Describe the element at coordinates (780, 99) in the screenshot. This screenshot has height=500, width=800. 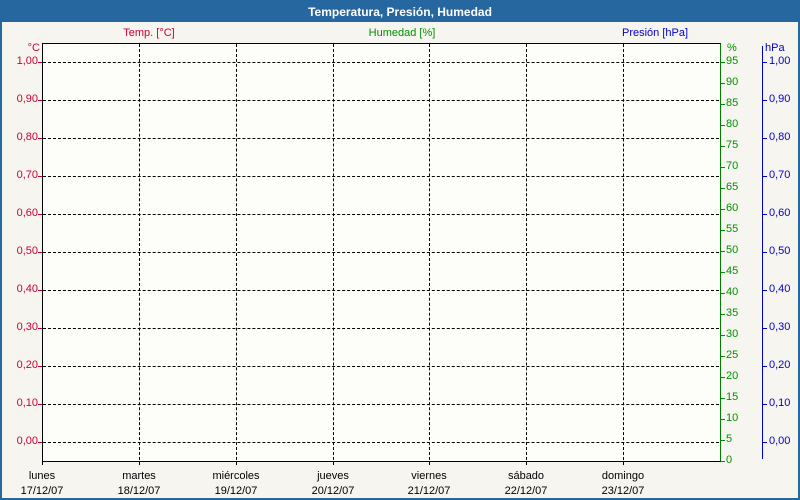
I see `pressure-axis-tick-label: 0,90` at that location.